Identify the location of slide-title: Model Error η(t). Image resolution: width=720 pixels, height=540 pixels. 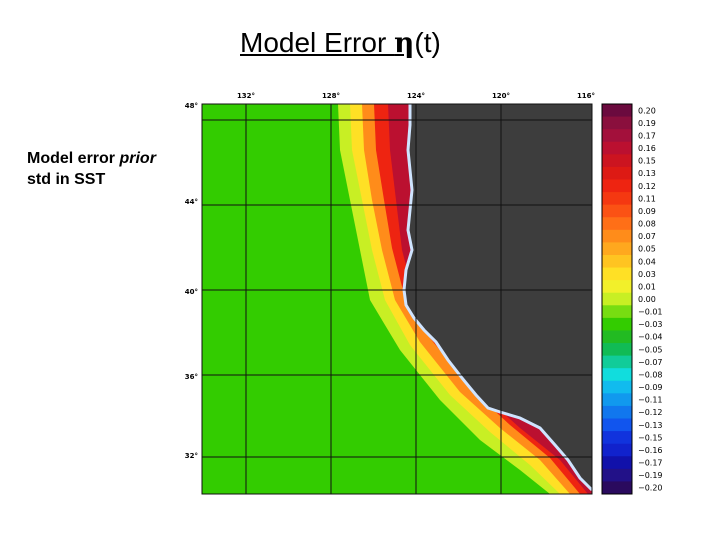
(365, 46).